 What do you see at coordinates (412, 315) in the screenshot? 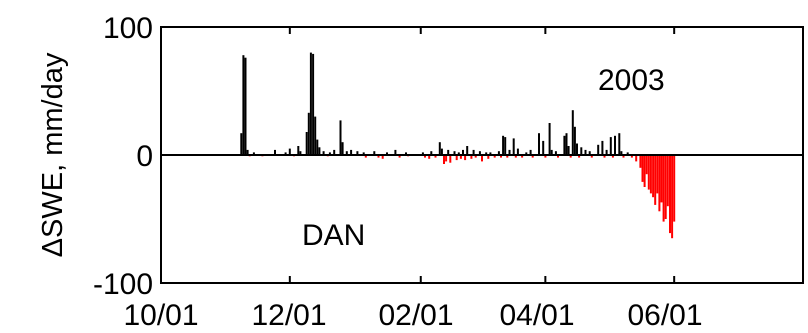
I see `x-tick-labels: 10/01 12/01 02/01 04/01 06/01` at bounding box center [412, 315].